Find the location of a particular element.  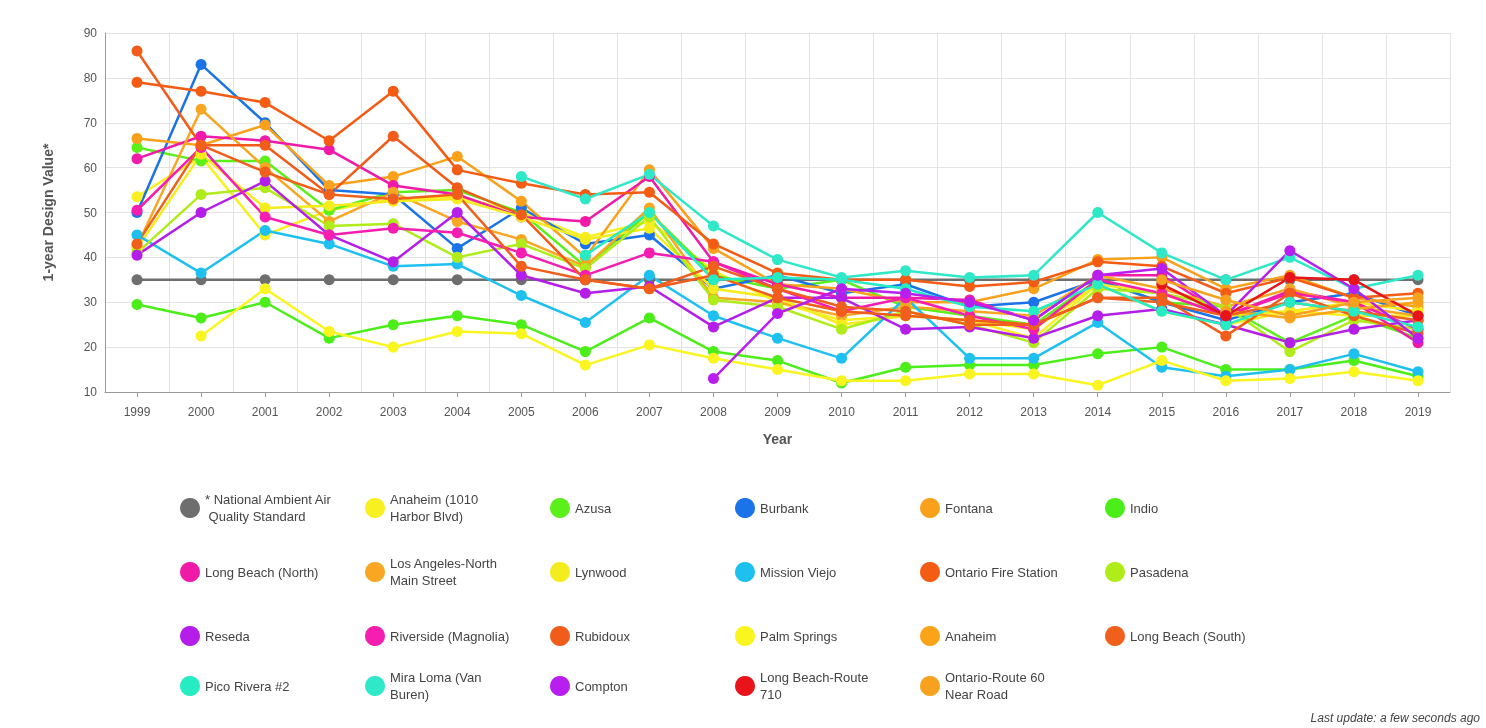

x-tick-label: 2014 is located at coordinates (1098, 412).